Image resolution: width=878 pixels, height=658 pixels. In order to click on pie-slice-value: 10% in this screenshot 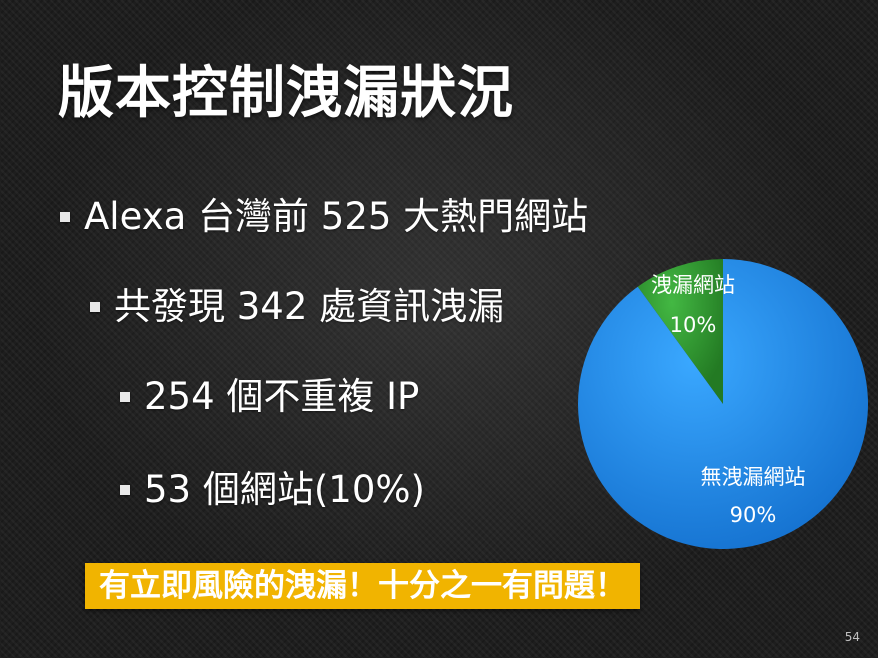, I will do `click(693, 325)`.